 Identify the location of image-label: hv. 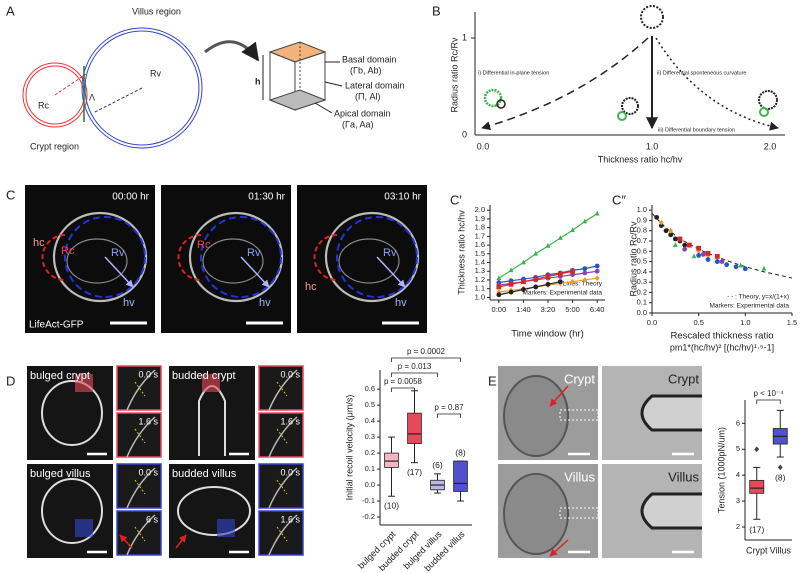
(401, 303).